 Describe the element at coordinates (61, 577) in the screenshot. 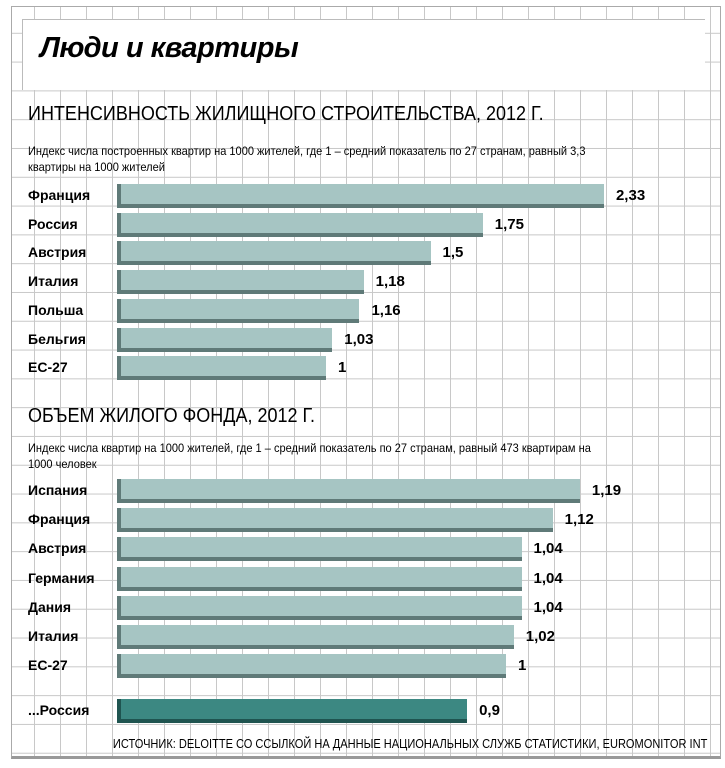

I see `category-label: Германия` at that location.